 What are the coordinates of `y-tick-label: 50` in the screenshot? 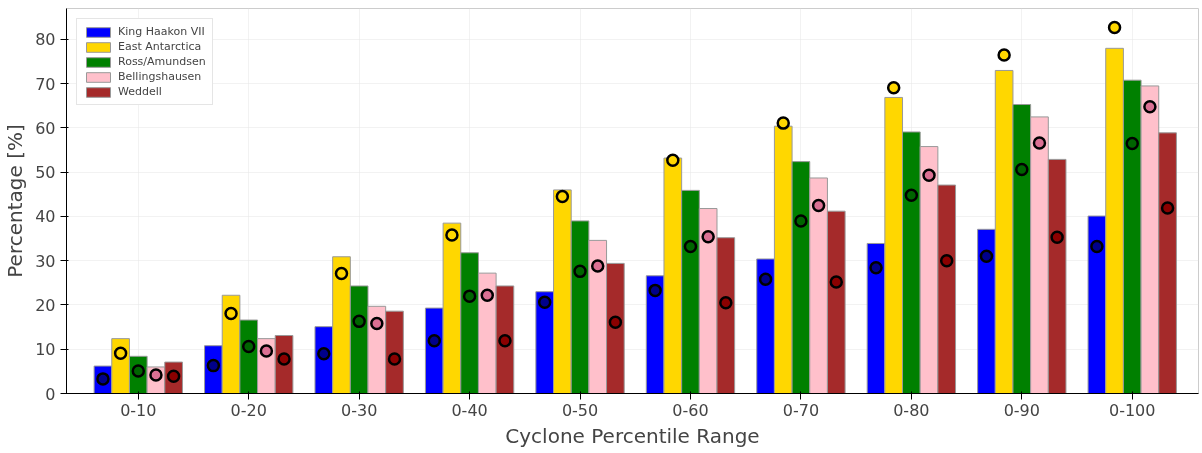 It's located at (45, 173).